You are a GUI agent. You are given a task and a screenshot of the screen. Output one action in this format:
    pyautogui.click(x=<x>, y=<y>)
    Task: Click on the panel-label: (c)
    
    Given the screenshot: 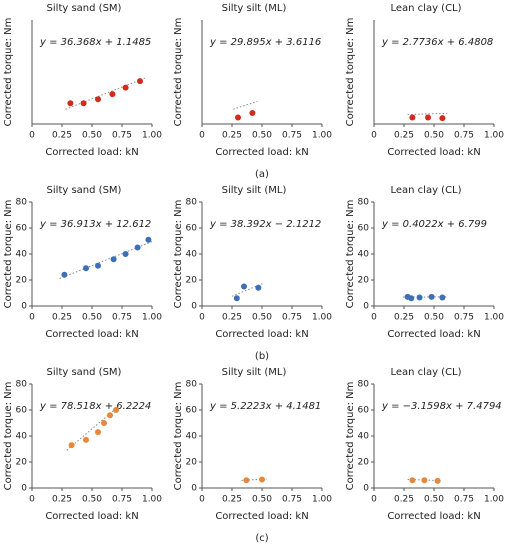 What is the action you would take?
    pyautogui.click(x=261, y=538)
    